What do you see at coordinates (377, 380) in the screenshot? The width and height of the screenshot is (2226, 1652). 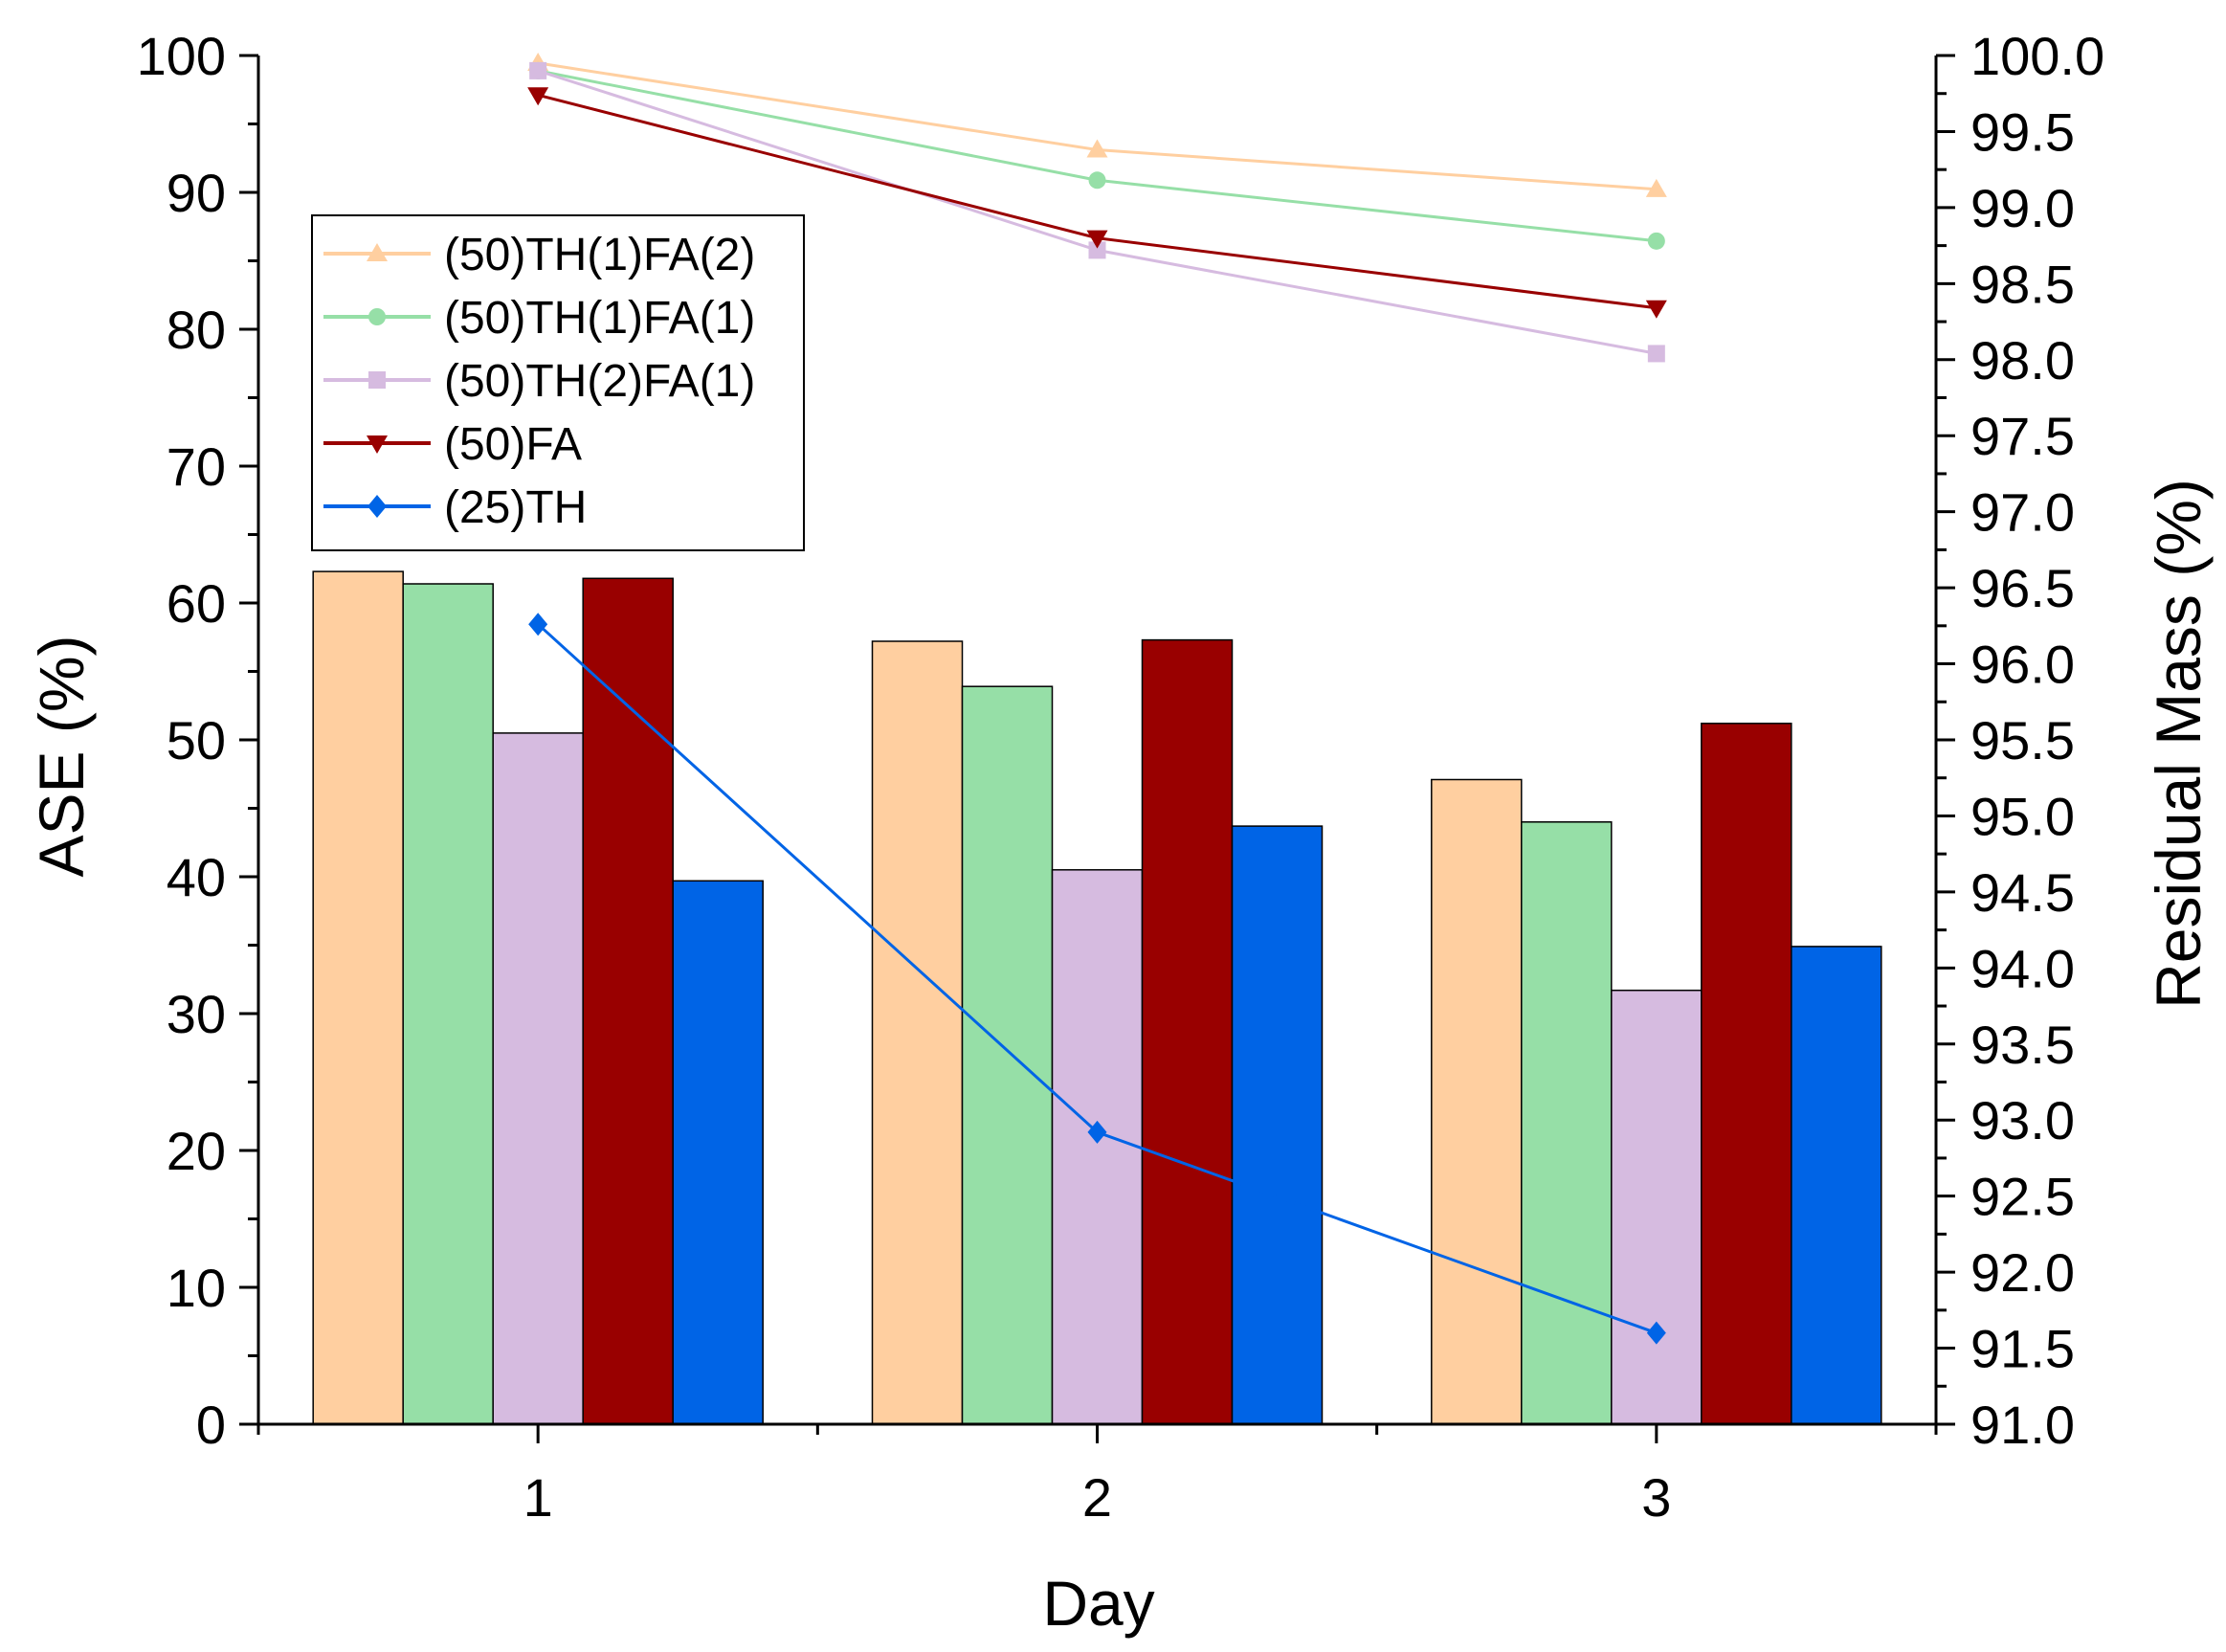 I see `legend-marker-(50)TH(2)FA(1)` at bounding box center [377, 380].